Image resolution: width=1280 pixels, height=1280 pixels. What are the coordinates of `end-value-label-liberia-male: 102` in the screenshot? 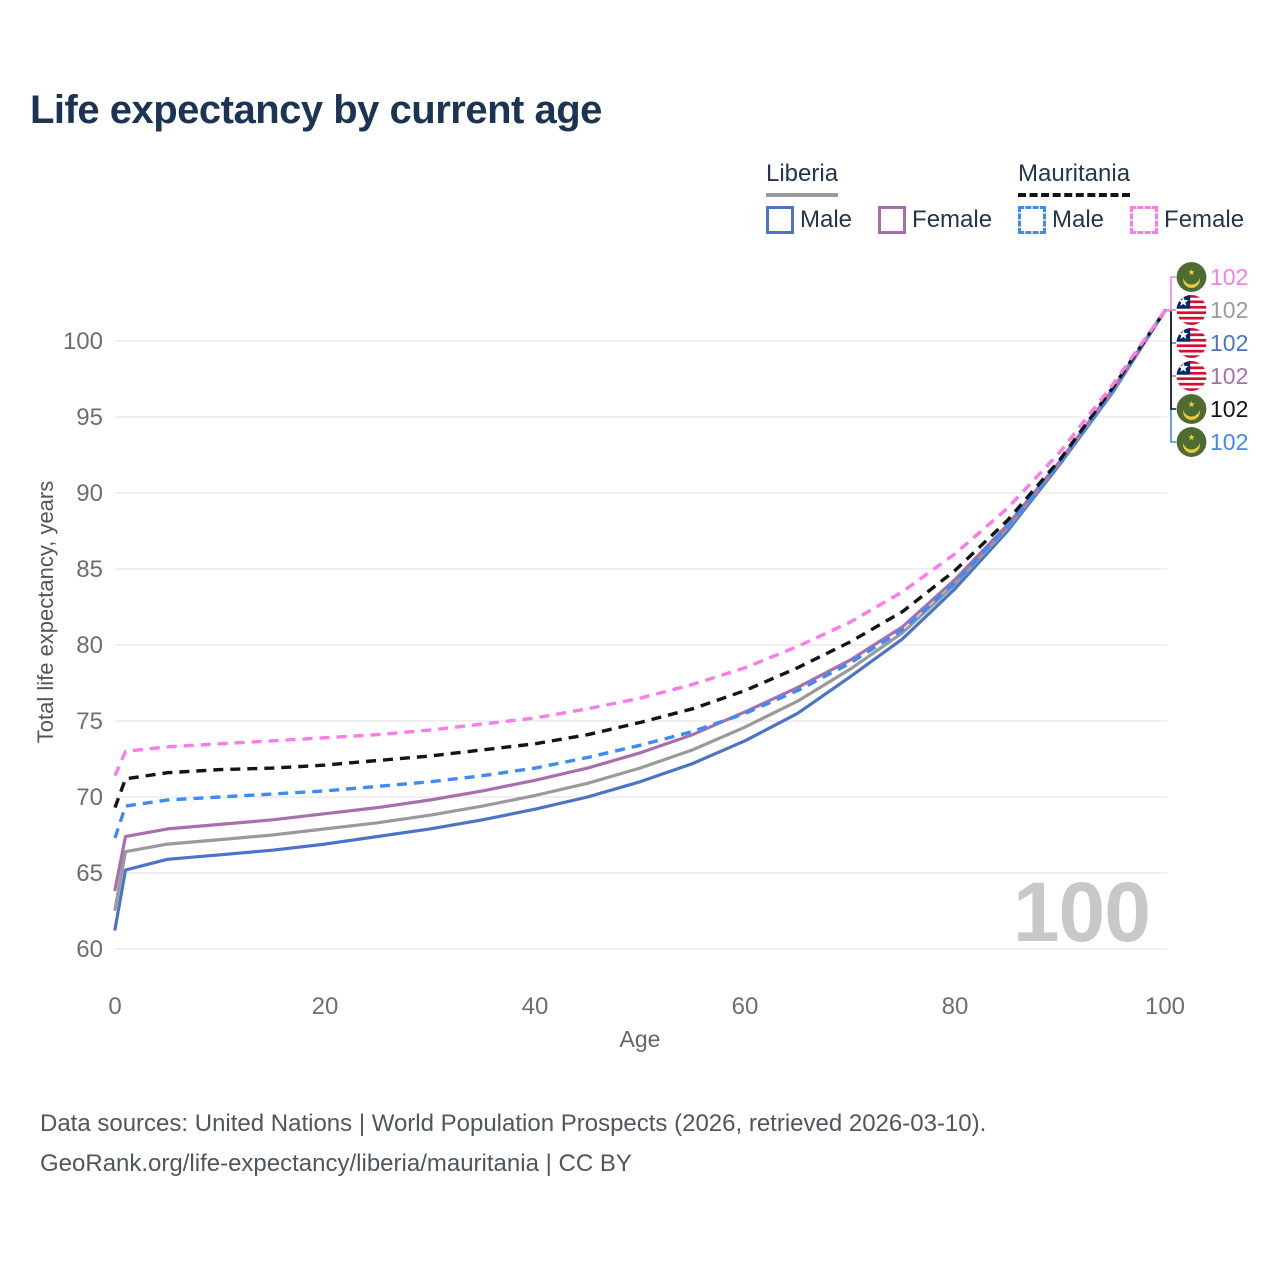 It's located at (1229, 343).